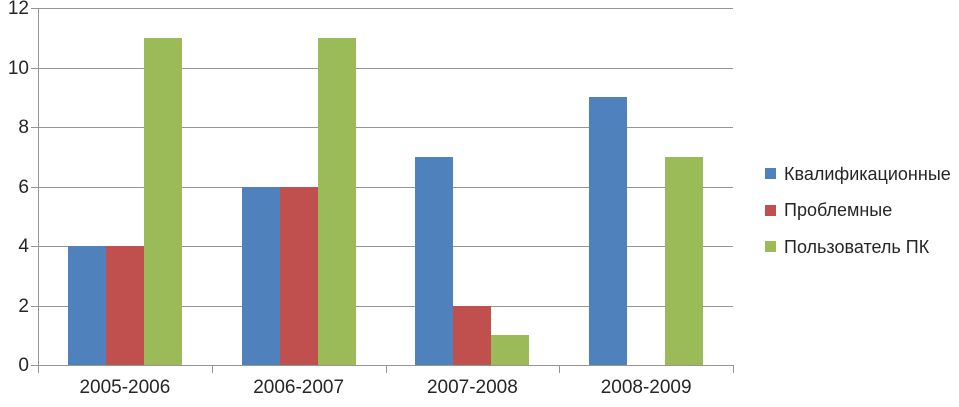 The image size is (959, 407). I want to click on x-axis-label: 2008-2009, so click(646, 387).